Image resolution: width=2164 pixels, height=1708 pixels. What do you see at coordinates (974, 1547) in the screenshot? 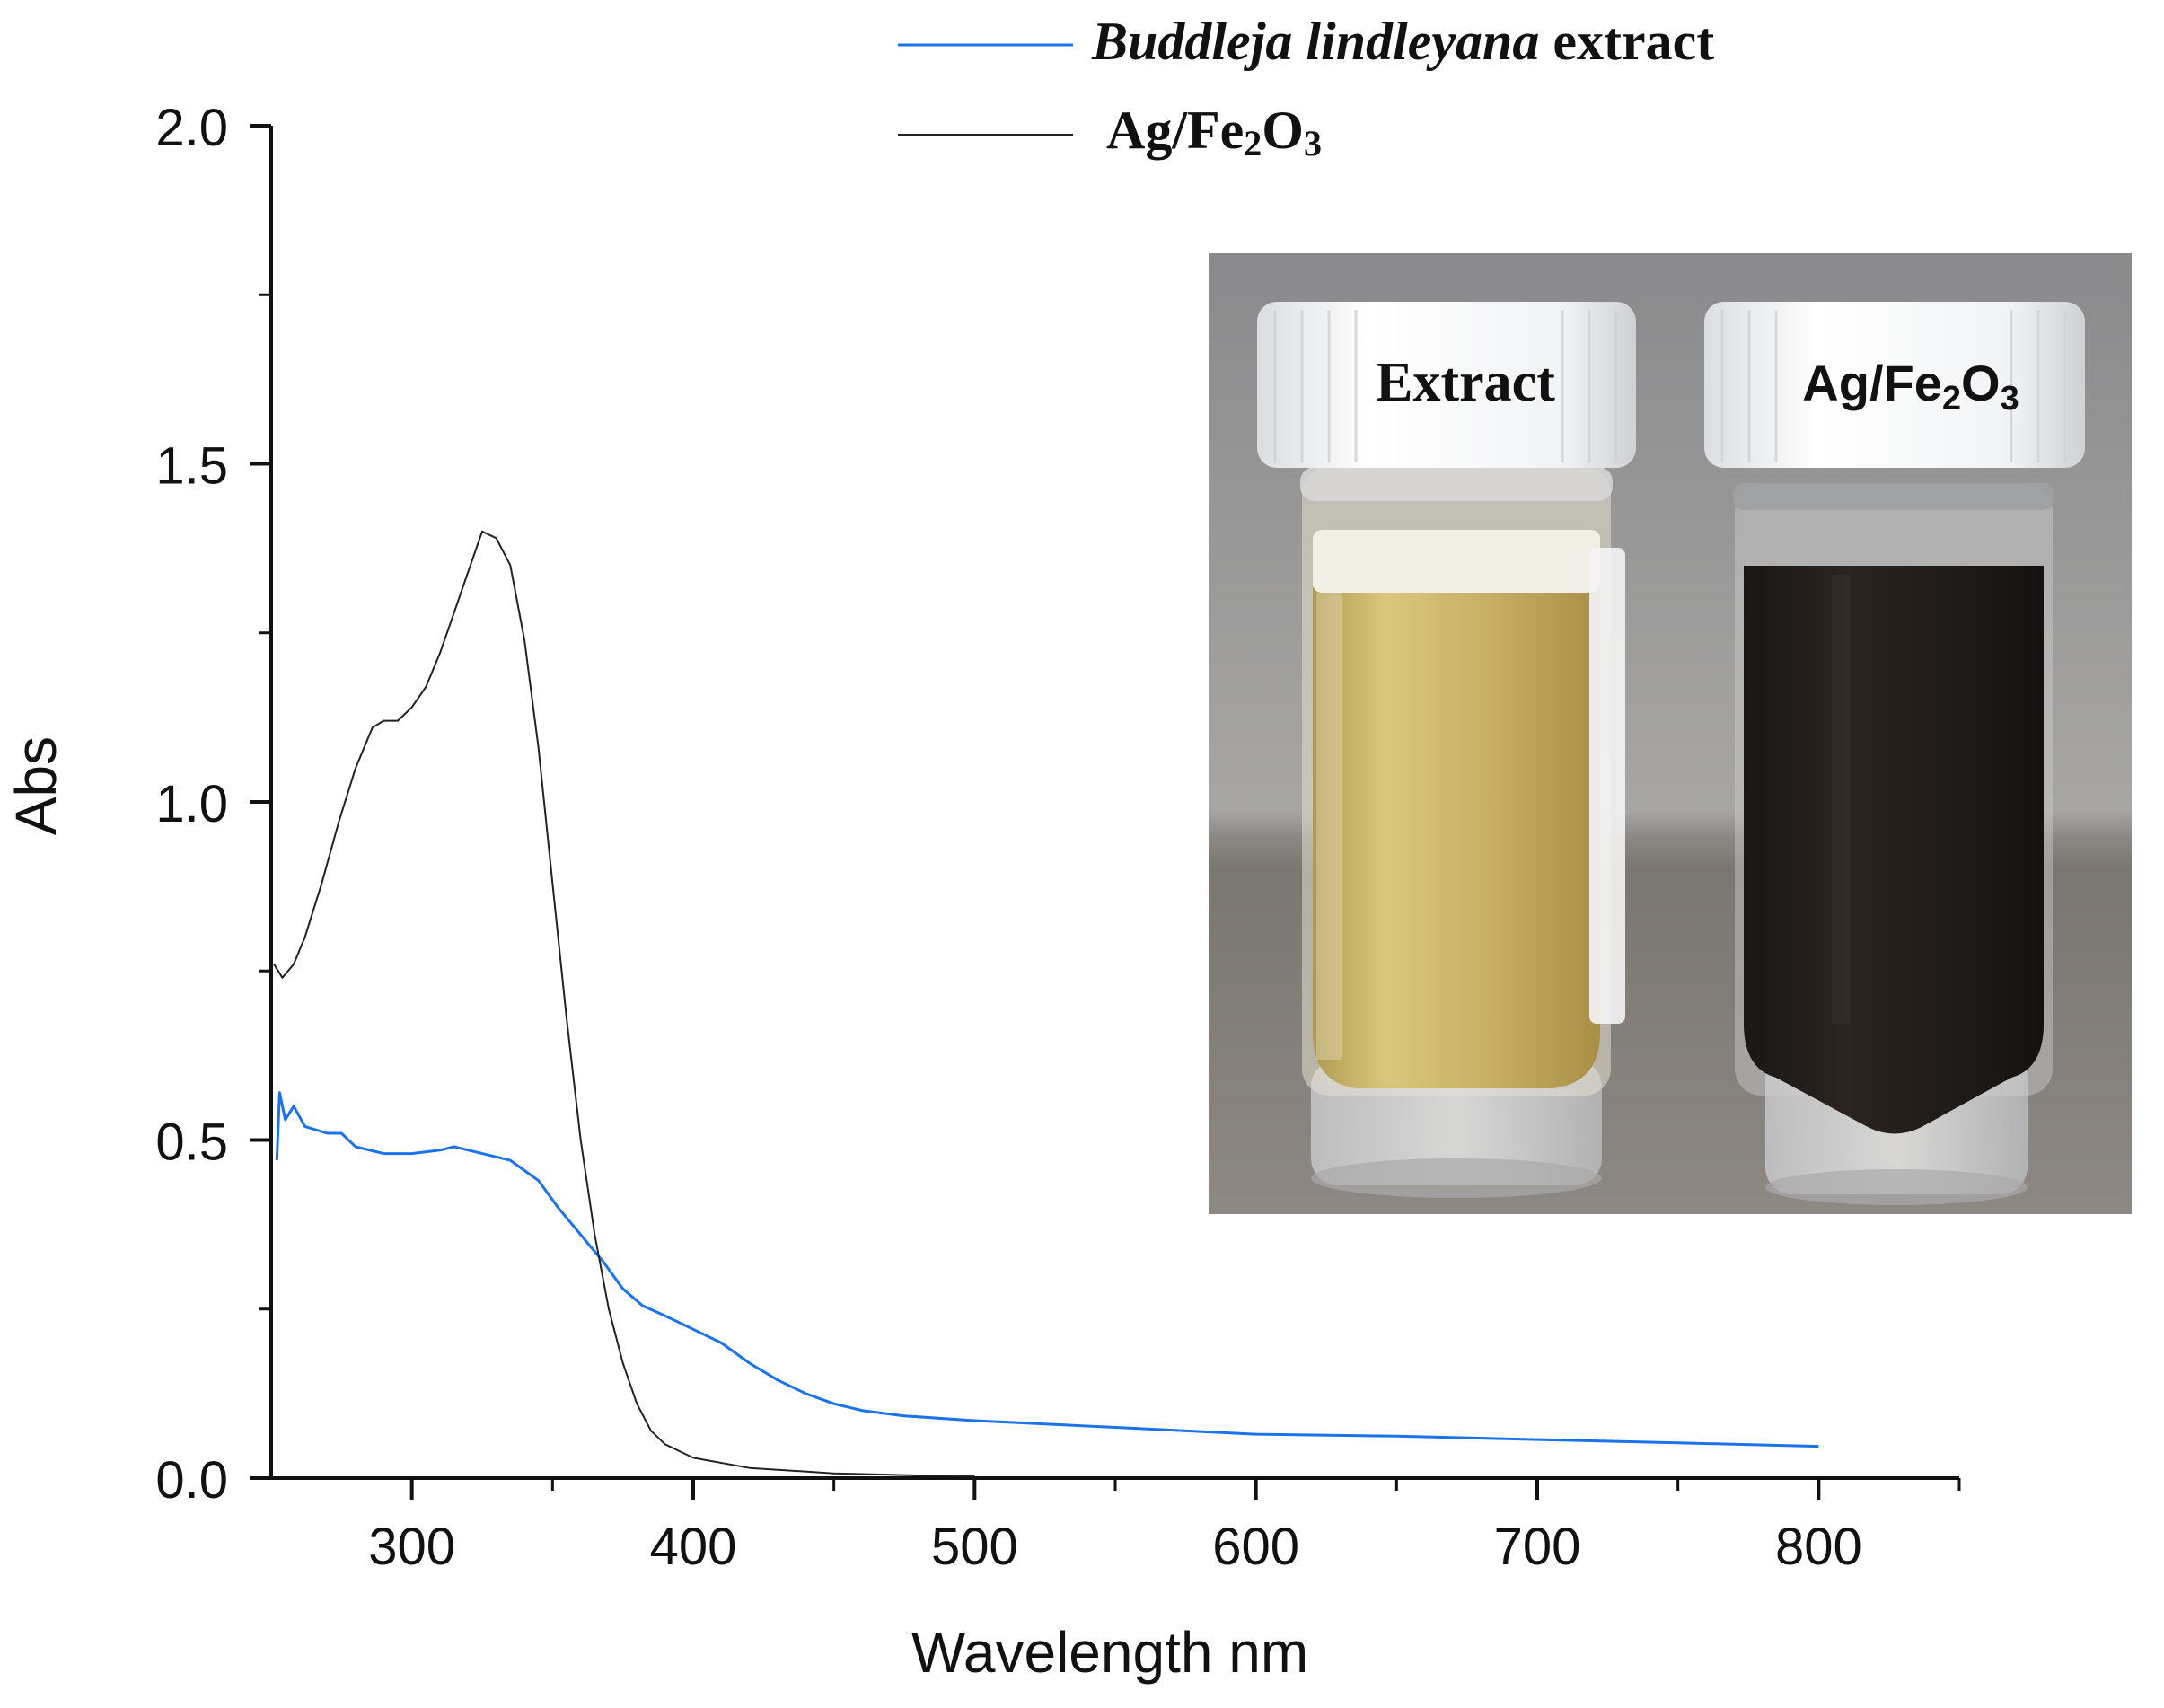
I see `x-tick-label: 500` at bounding box center [974, 1547].